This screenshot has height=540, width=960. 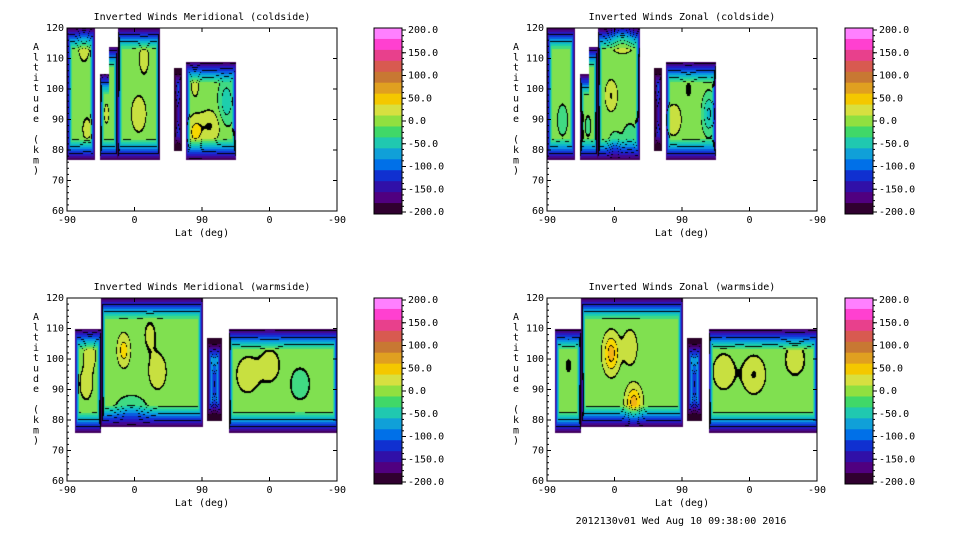 I want to click on y-tick-label: 100, so click(x=535, y=359).